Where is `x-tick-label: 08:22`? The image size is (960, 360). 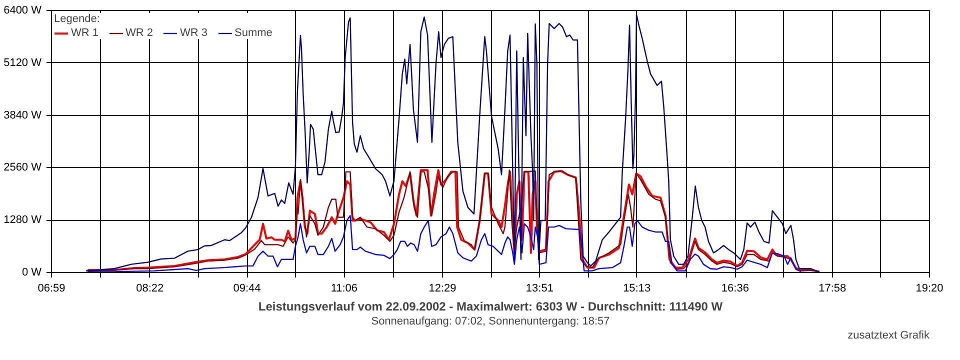 x-tick-label: 08:22 is located at coordinates (150, 288).